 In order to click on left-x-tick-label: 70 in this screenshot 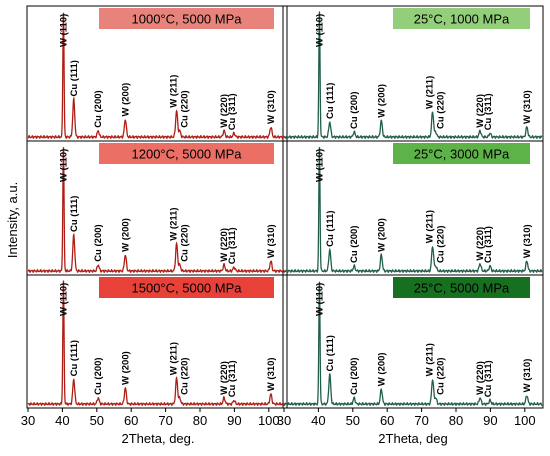, I will do `click(165, 420)`.